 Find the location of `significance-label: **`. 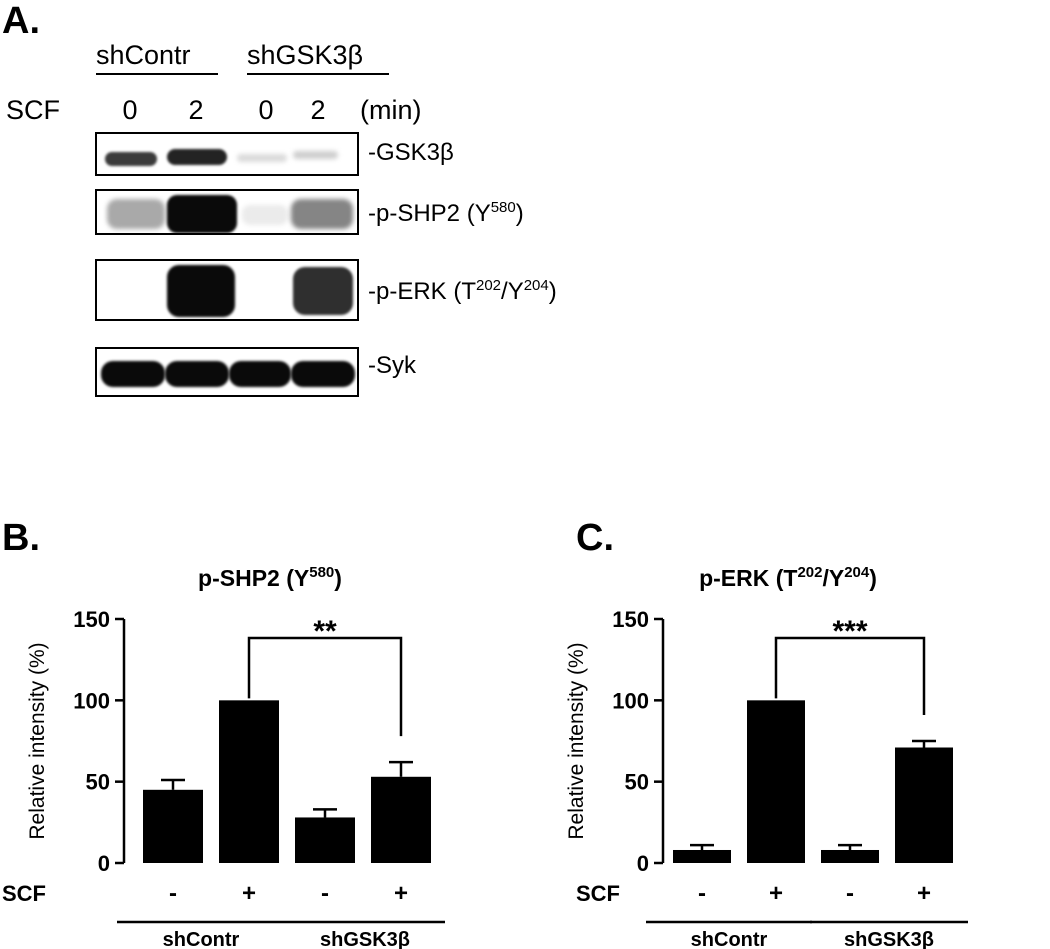

significance-label: ** is located at coordinates (325, 631).